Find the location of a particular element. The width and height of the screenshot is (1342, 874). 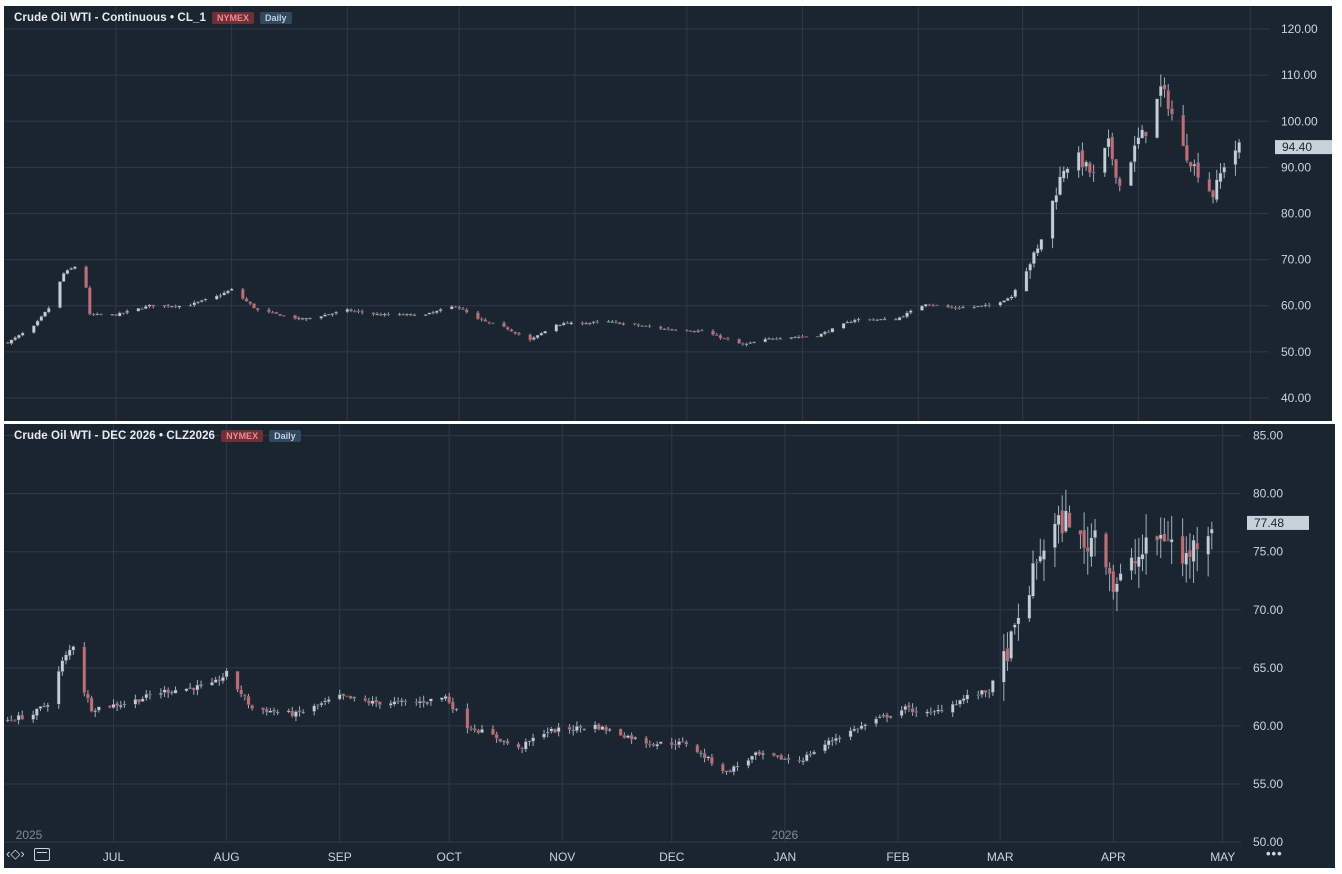

exchange-badge: NYMEX is located at coordinates (232, 18).